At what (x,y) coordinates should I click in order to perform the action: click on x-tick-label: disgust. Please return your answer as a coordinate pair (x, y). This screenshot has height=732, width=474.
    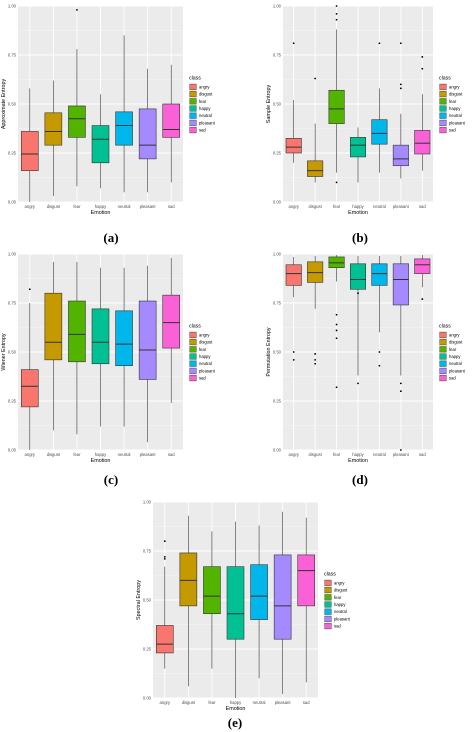
    Looking at the image, I should click on (316, 454).